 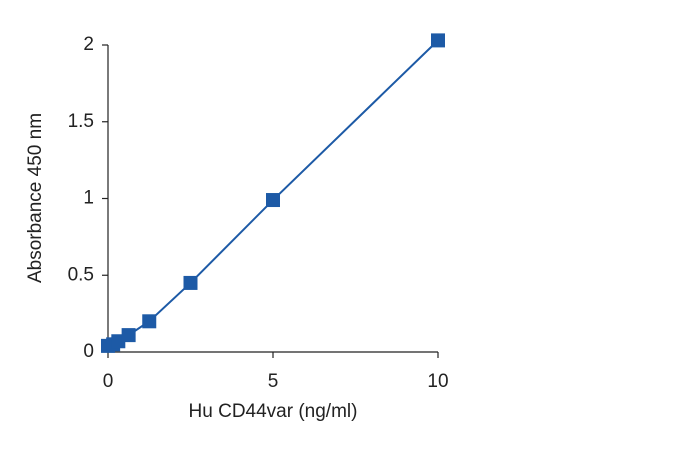 What do you see at coordinates (81, 274) in the screenshot?
I see `y-tick-label: 0.5` at bounding box center [81, 274].